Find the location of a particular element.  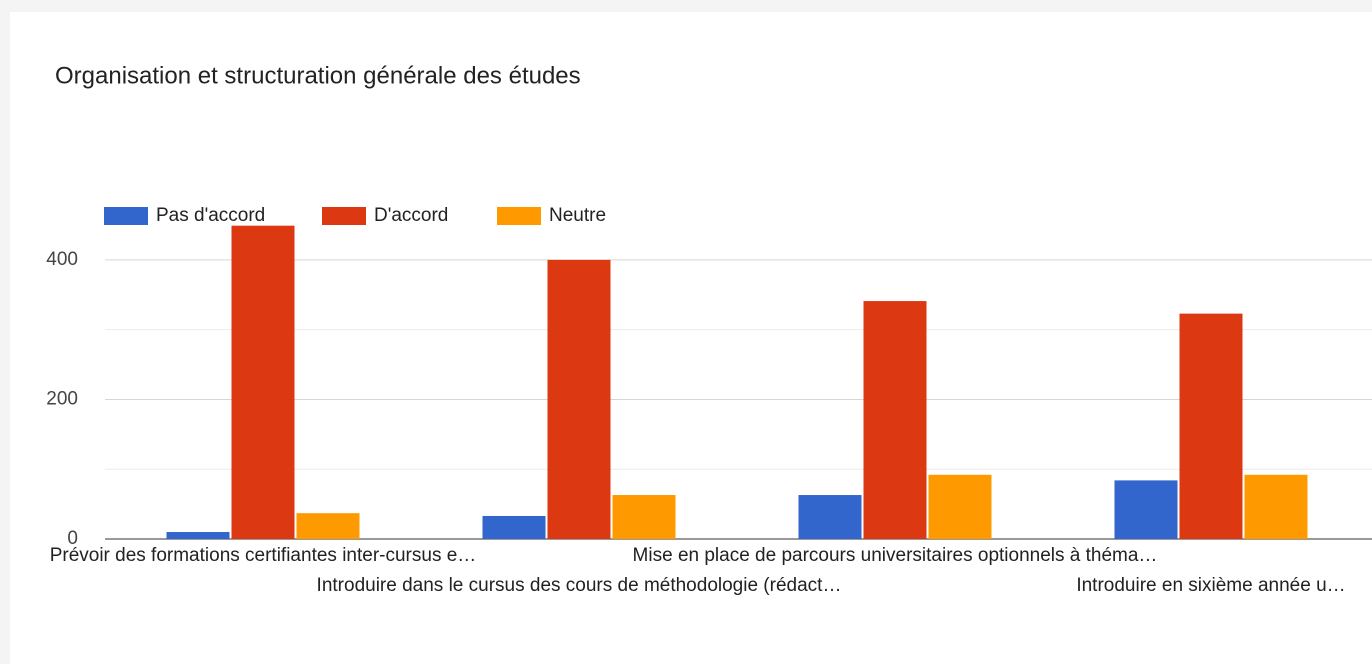

y-tick-label: 0 is located at coordinates (72, 538).